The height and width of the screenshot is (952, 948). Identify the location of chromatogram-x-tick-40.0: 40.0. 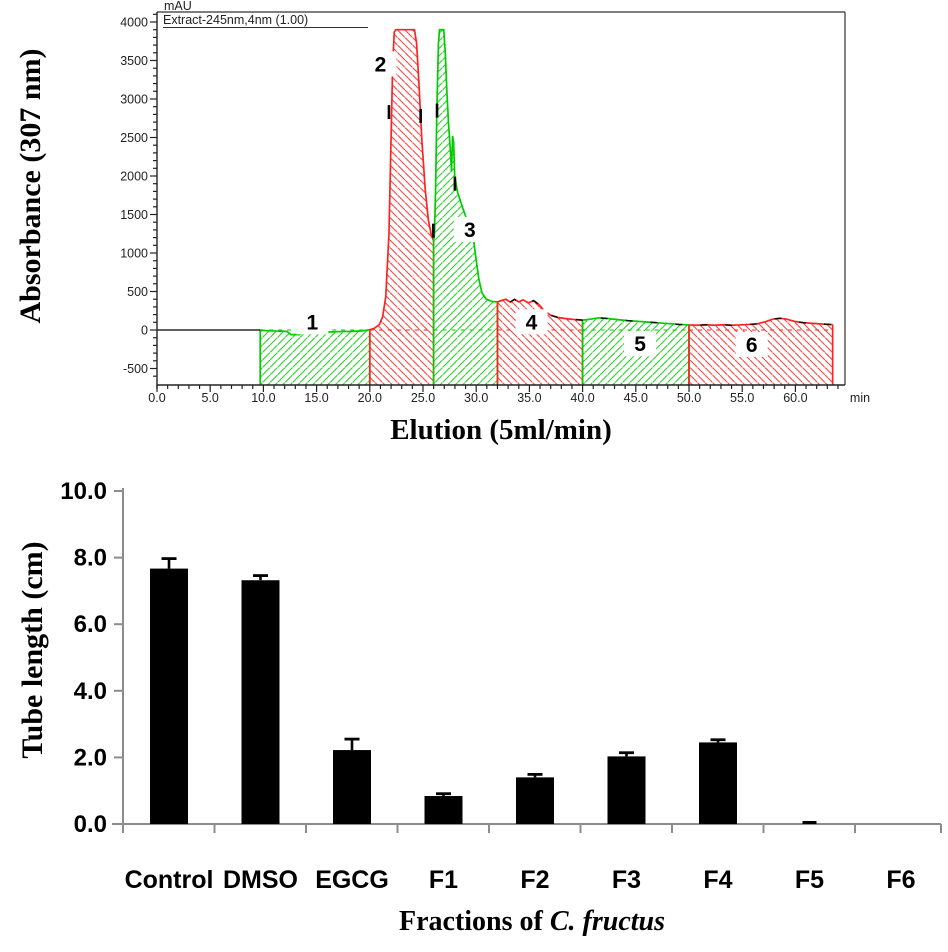
(582, 398).